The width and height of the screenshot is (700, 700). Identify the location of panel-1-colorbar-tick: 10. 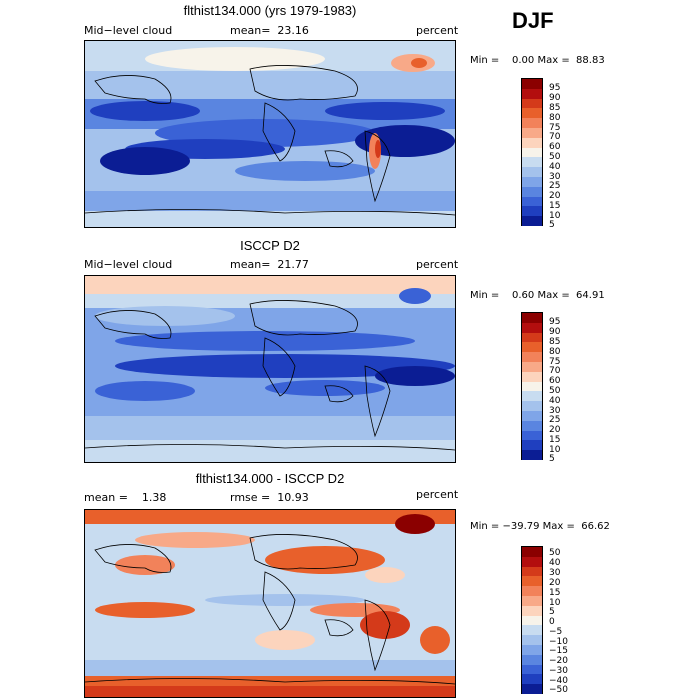
(555, 216).